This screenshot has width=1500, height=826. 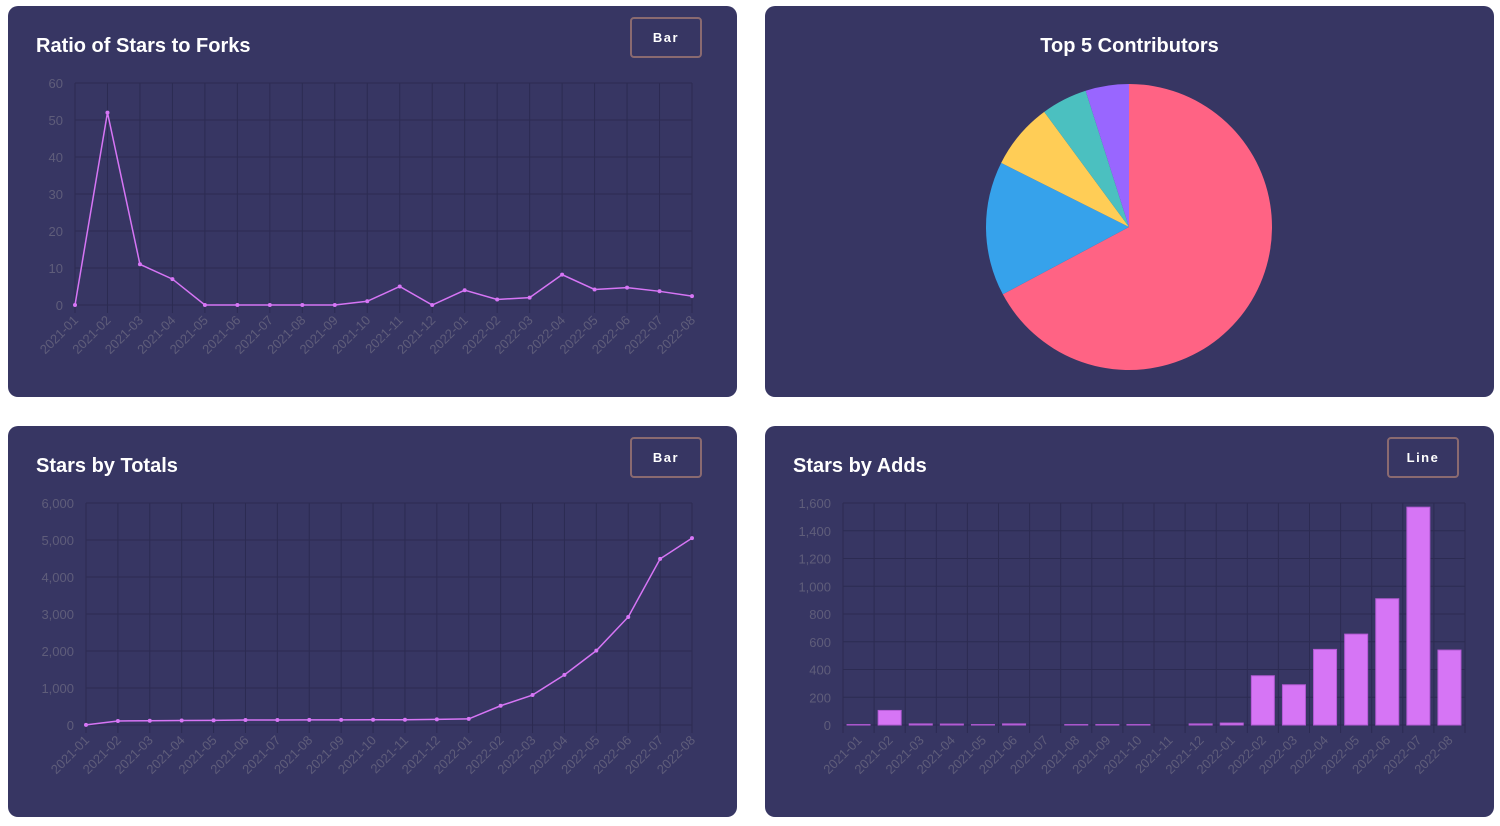 I want to click on y-tick-label: 20, so click(x=56, y=231).